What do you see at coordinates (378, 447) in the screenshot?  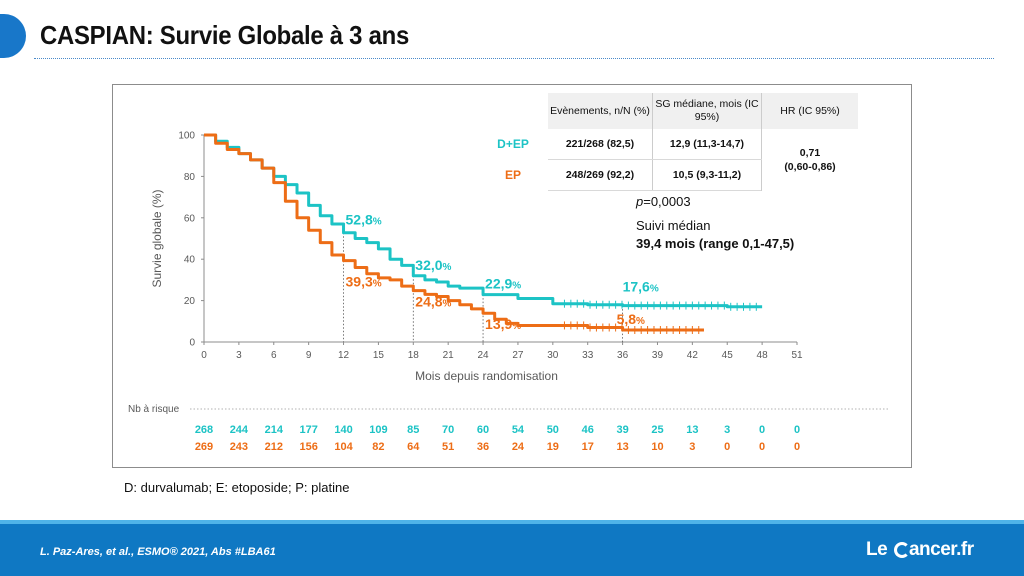 I see `at-risk-ep: 82` at bounding box center [378, 447].